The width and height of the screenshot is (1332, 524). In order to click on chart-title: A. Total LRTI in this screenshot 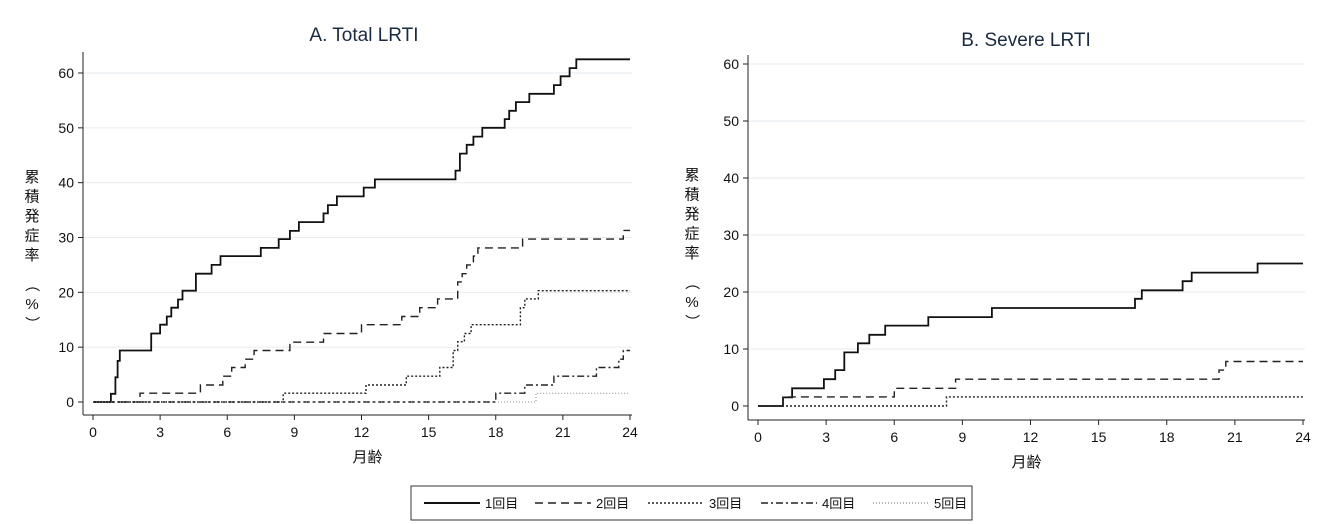, I will do `click(363, 35)`.